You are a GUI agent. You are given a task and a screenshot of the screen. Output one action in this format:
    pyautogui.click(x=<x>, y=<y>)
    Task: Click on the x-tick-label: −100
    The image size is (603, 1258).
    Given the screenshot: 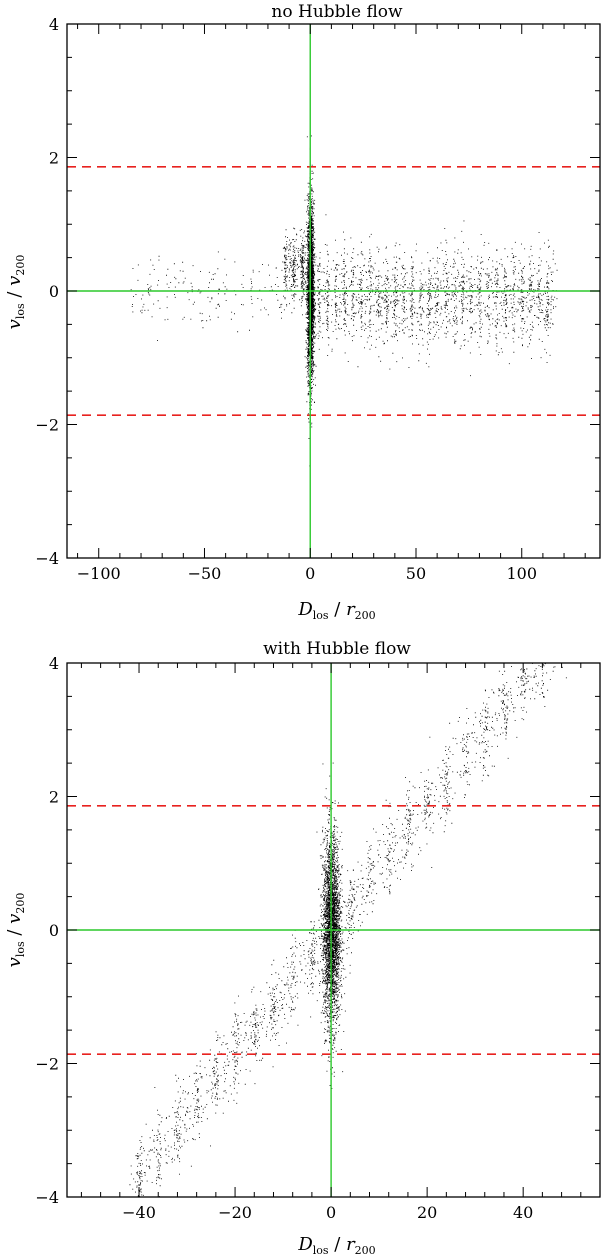 What is the action you would take?
    pyautogui.click(x=99, y=573)
    